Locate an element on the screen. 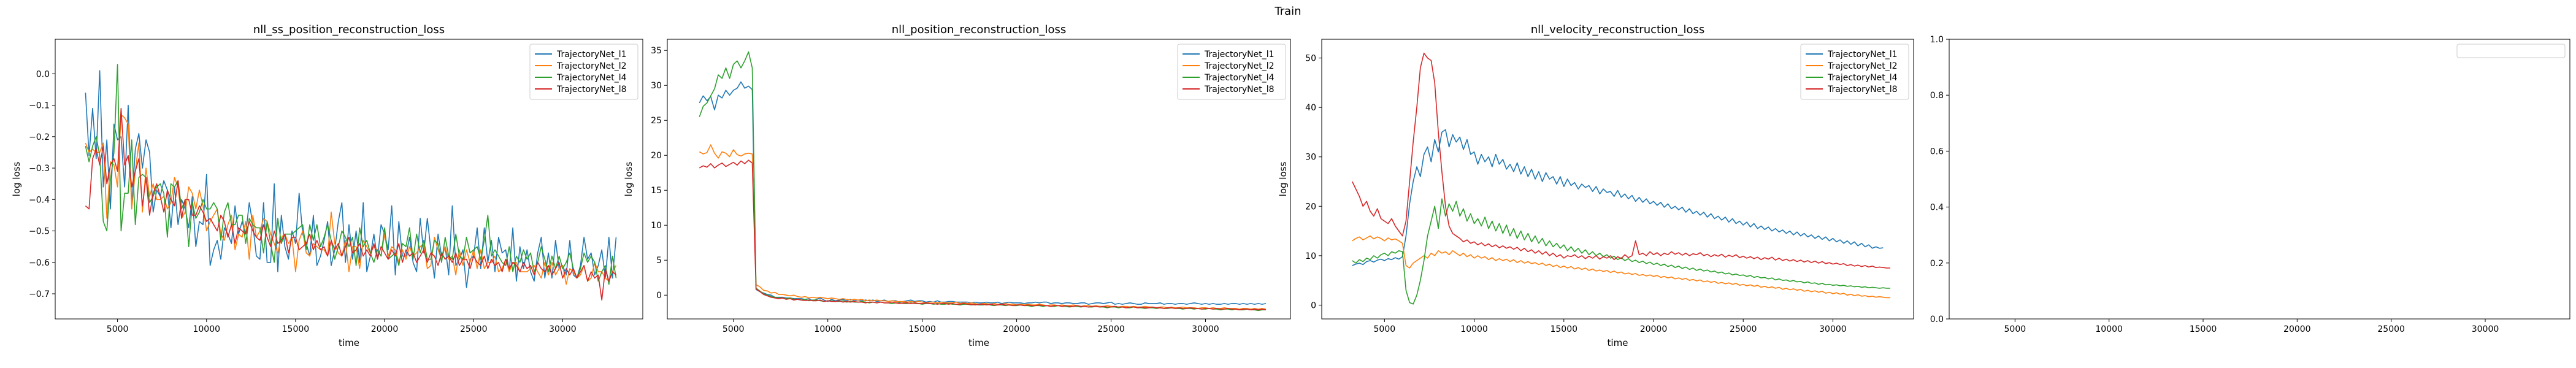 This screenshot has width=2576, height=368. figure-suptitle: Train is located at coordinates (1287, 11).